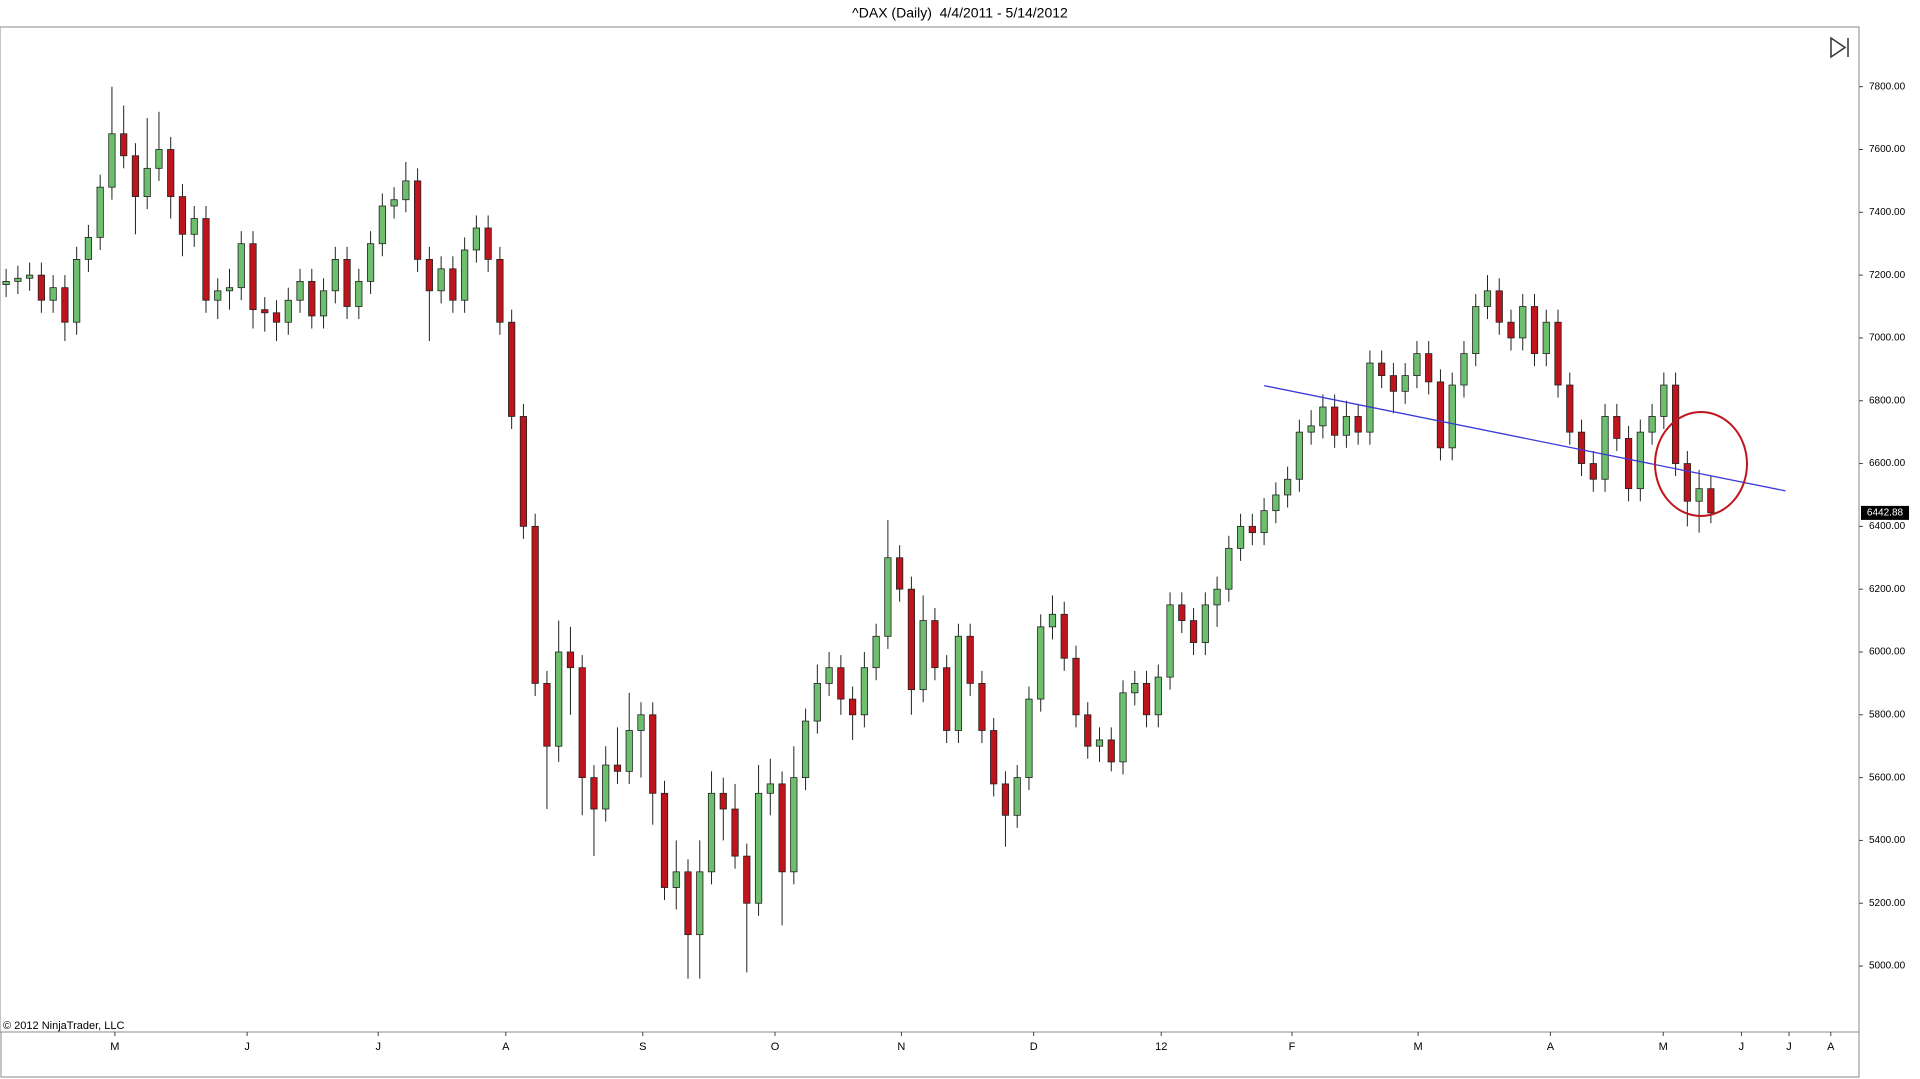  What do you see at coordinates (1887, 463) in the screenshot?
I see `y-tick-label: 6600.00` at bounding box center [1887, 463].